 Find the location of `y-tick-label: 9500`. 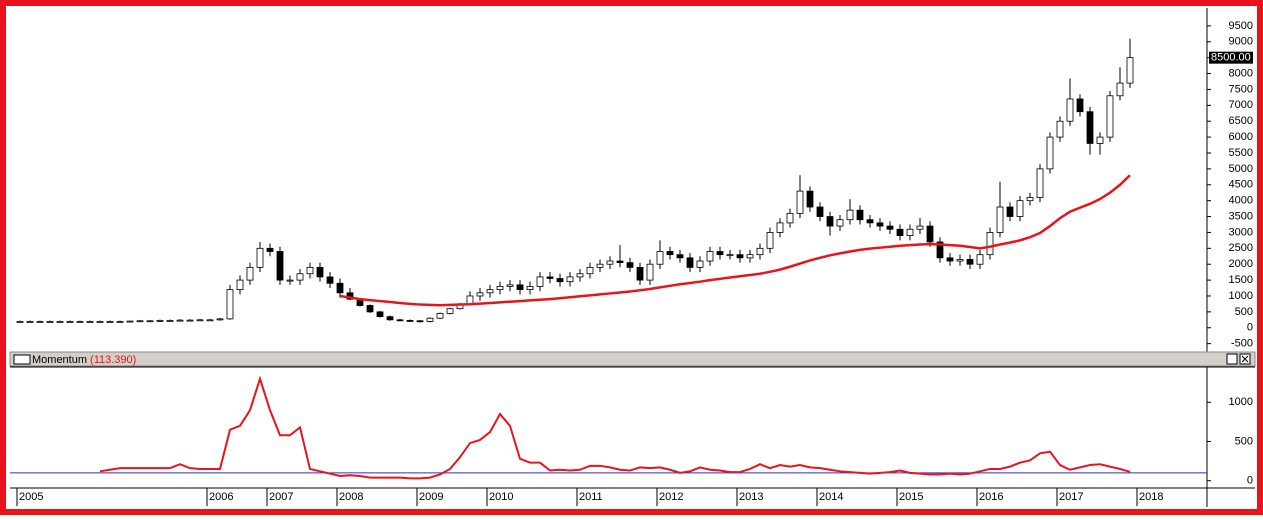

y-tick-label: 9500 is located at coordinates (1241, 26).